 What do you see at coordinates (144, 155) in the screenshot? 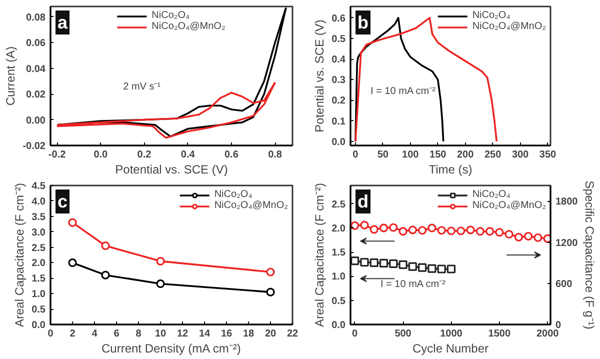
I see `x-tick-label: 0.2` at bounding box center [144, 155].